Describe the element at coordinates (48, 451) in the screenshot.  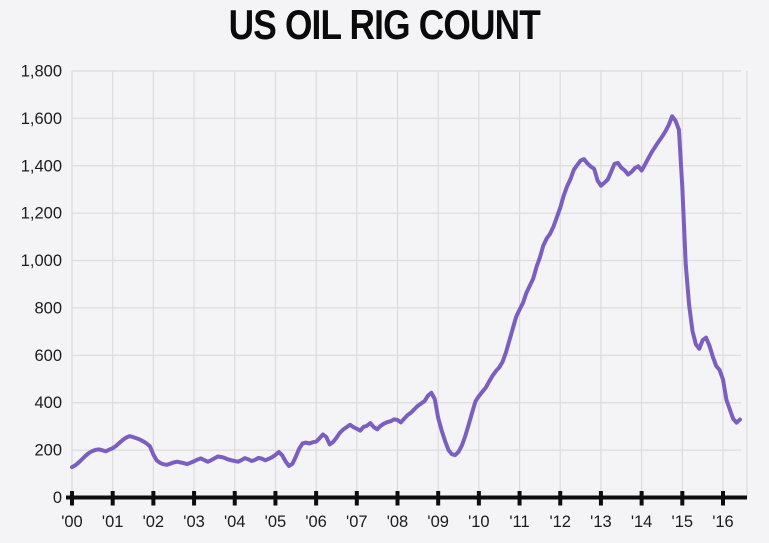
I see `y-tick-label-200: 200` at that location.